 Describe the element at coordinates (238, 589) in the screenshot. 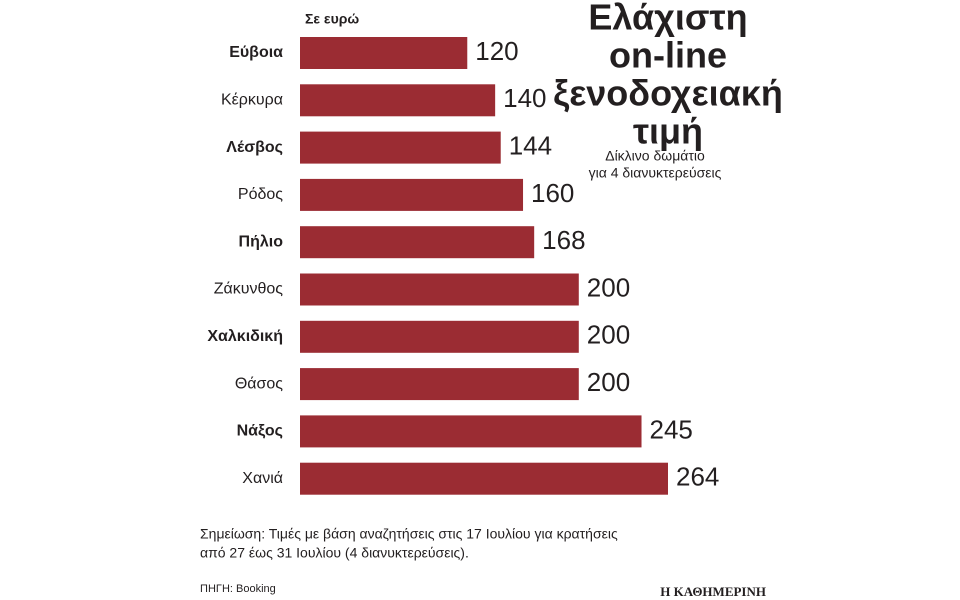

I see `source: ΠΗΓΗ: Booking` at that location.